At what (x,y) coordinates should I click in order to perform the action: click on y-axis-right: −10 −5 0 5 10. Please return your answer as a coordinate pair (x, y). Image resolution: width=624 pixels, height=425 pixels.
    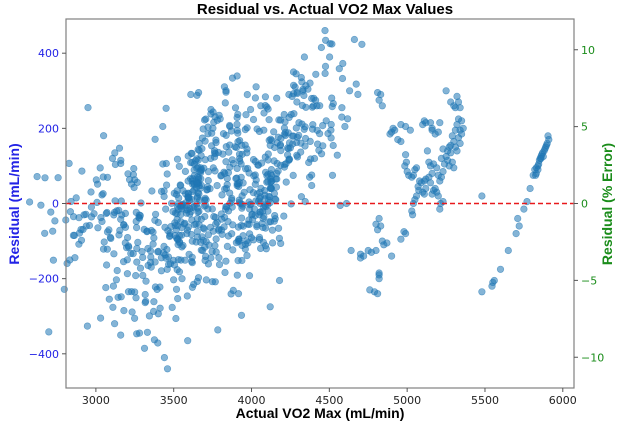
    Looking at the image, I should click on (589, 204).